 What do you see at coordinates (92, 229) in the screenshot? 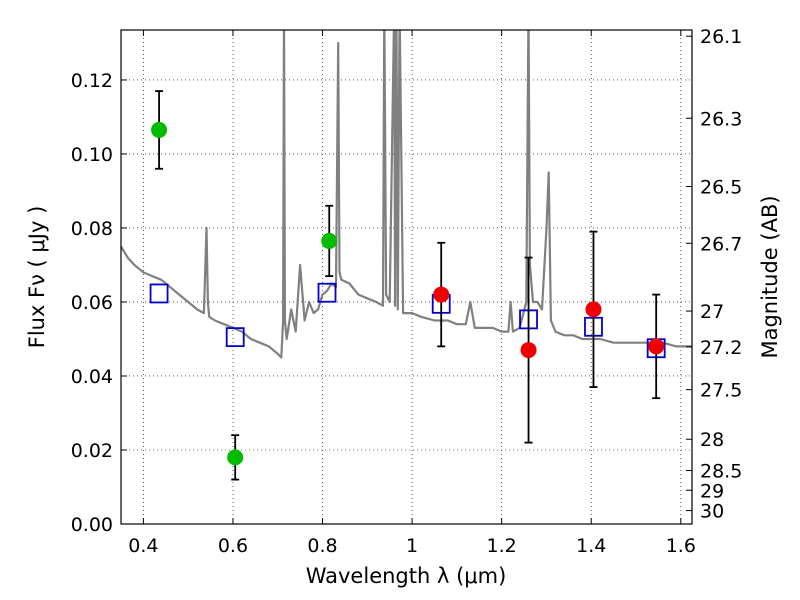
I see `y-tick-label: 0.08` at bounding box center [92, 229].